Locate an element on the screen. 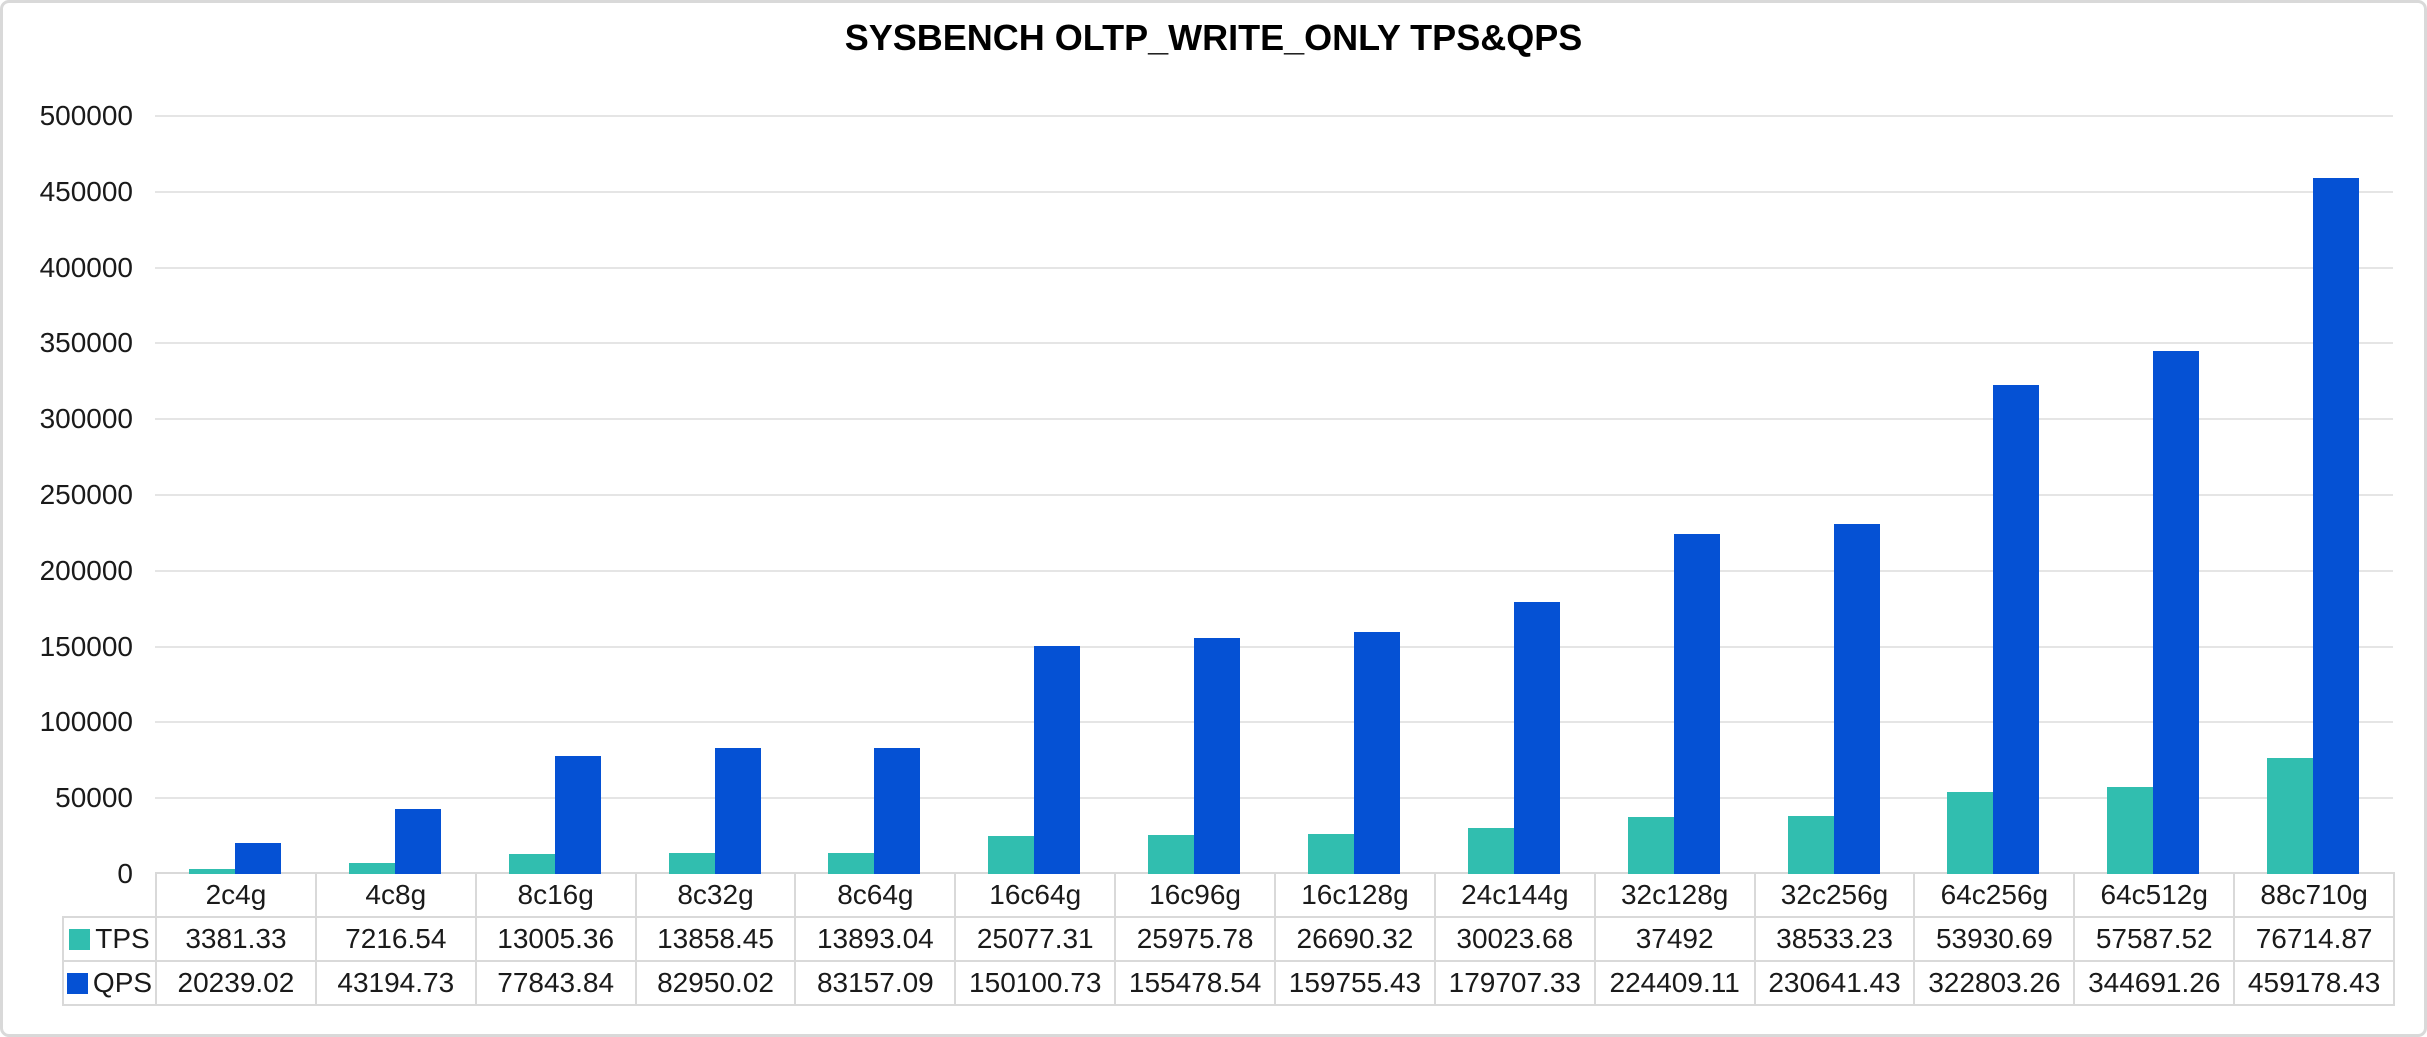  category-header-4c8g: 4c8g is located at coordinates (395, 895).